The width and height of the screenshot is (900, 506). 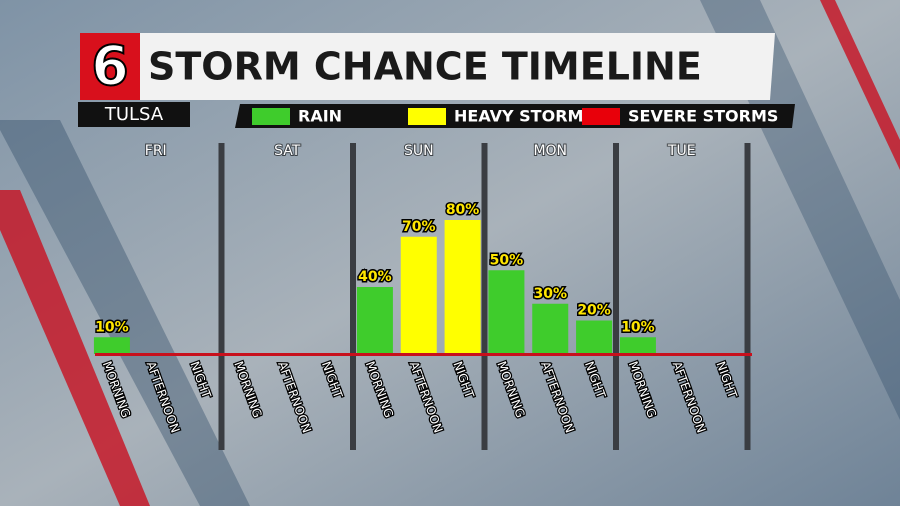 I want to click on title-banner, so click(x=427, y=66).